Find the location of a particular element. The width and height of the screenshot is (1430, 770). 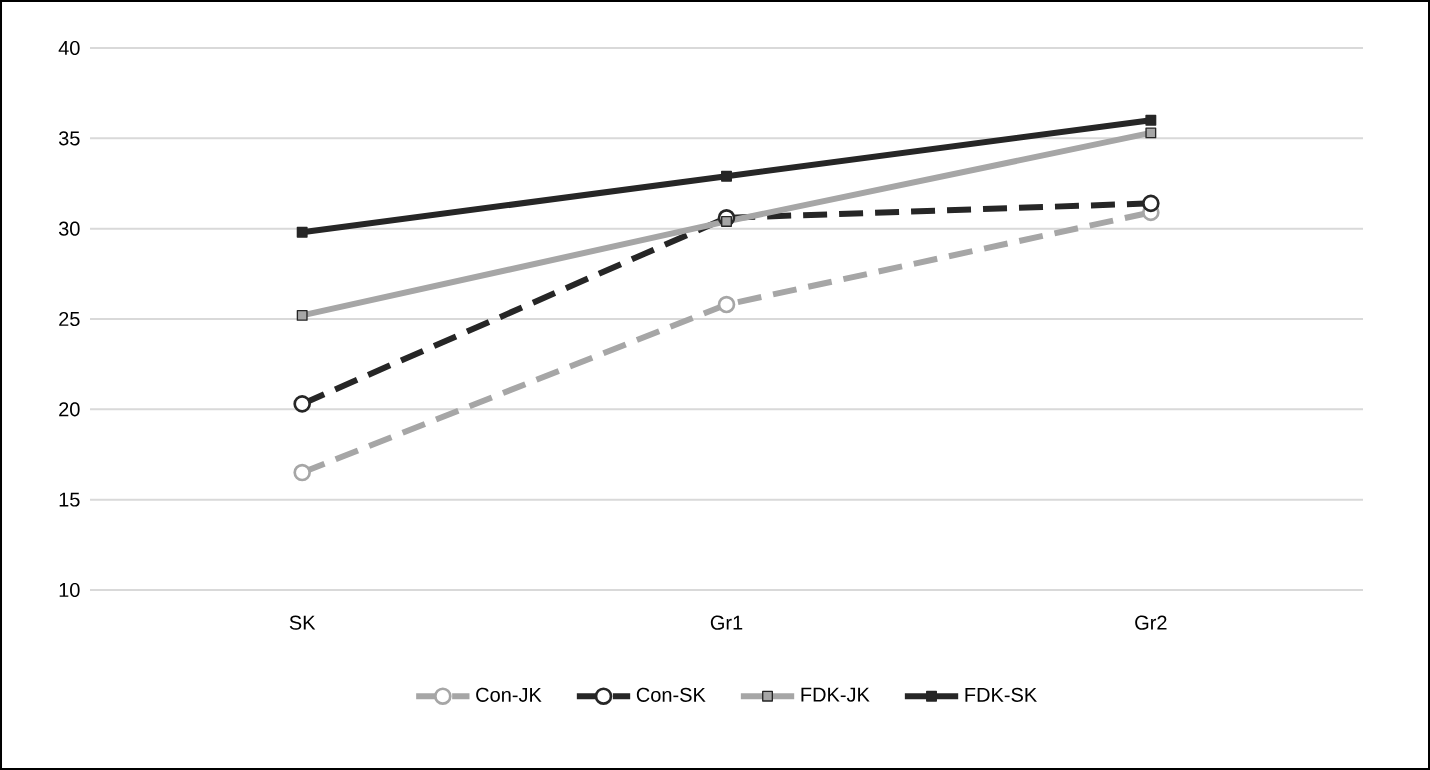

legend-label: FDK-SK is located at coordinates (1001, 694).